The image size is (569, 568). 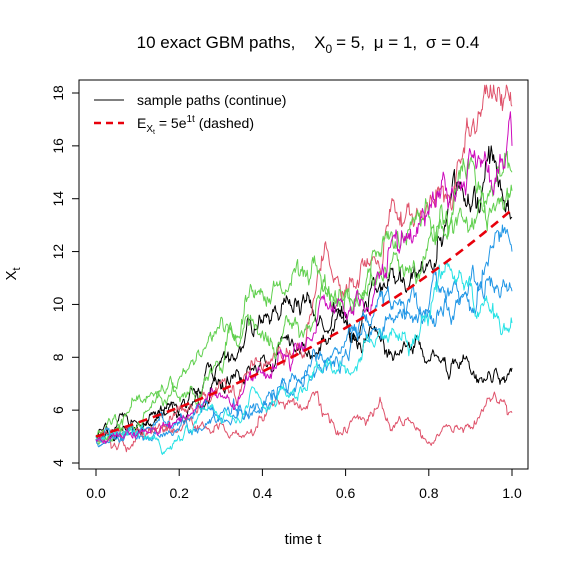 I want to click on y-axis-label-symbol: X, so click(x=11, y=276).